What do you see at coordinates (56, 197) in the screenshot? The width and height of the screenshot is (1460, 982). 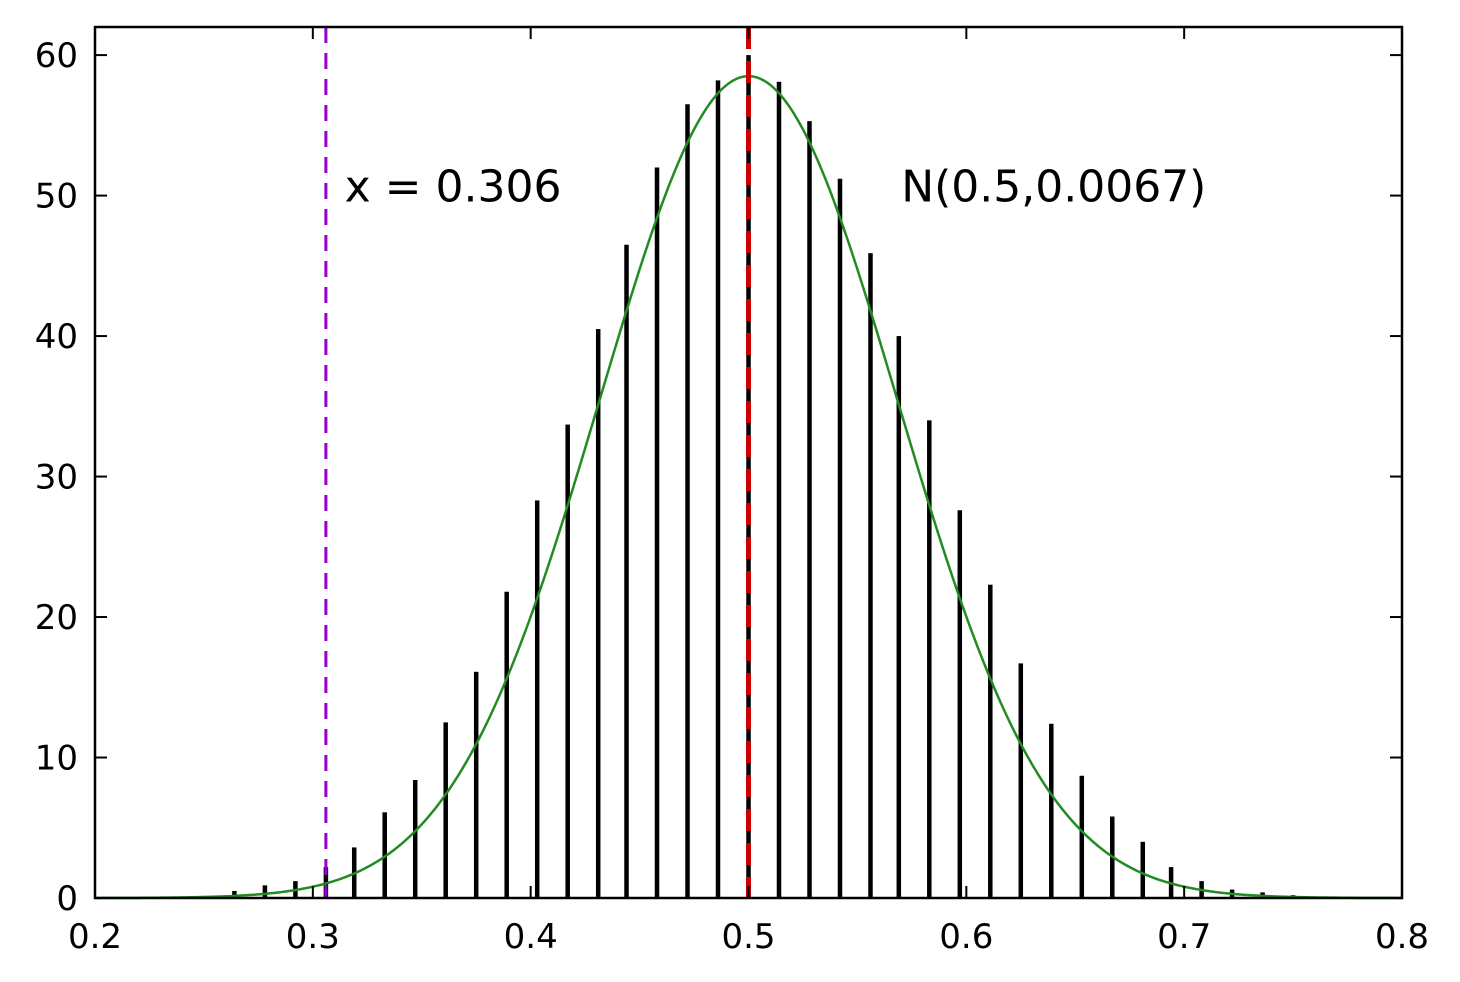 I see `y-tick-label: 50` at bounding box center [56, 197].